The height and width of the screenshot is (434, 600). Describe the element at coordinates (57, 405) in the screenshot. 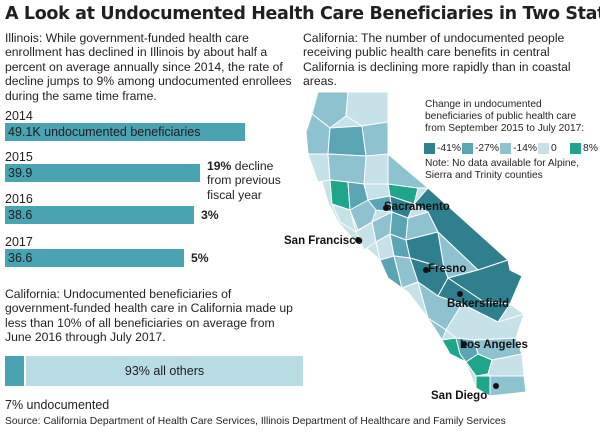

I see `undocumented-share-label: 7% undocumented` at that location.